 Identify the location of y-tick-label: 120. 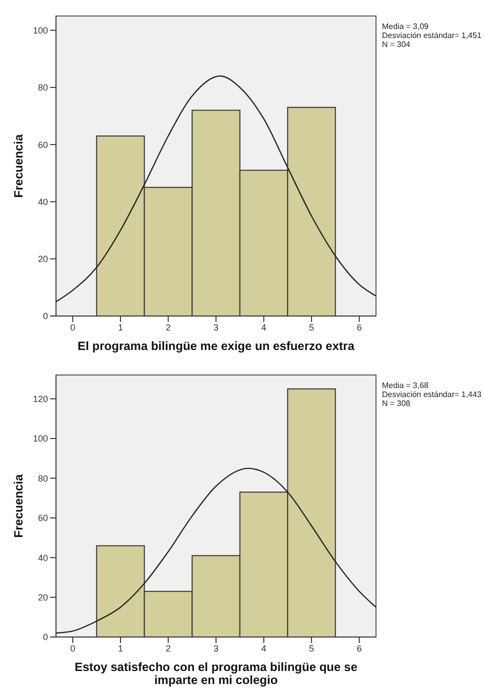
(40, 399).